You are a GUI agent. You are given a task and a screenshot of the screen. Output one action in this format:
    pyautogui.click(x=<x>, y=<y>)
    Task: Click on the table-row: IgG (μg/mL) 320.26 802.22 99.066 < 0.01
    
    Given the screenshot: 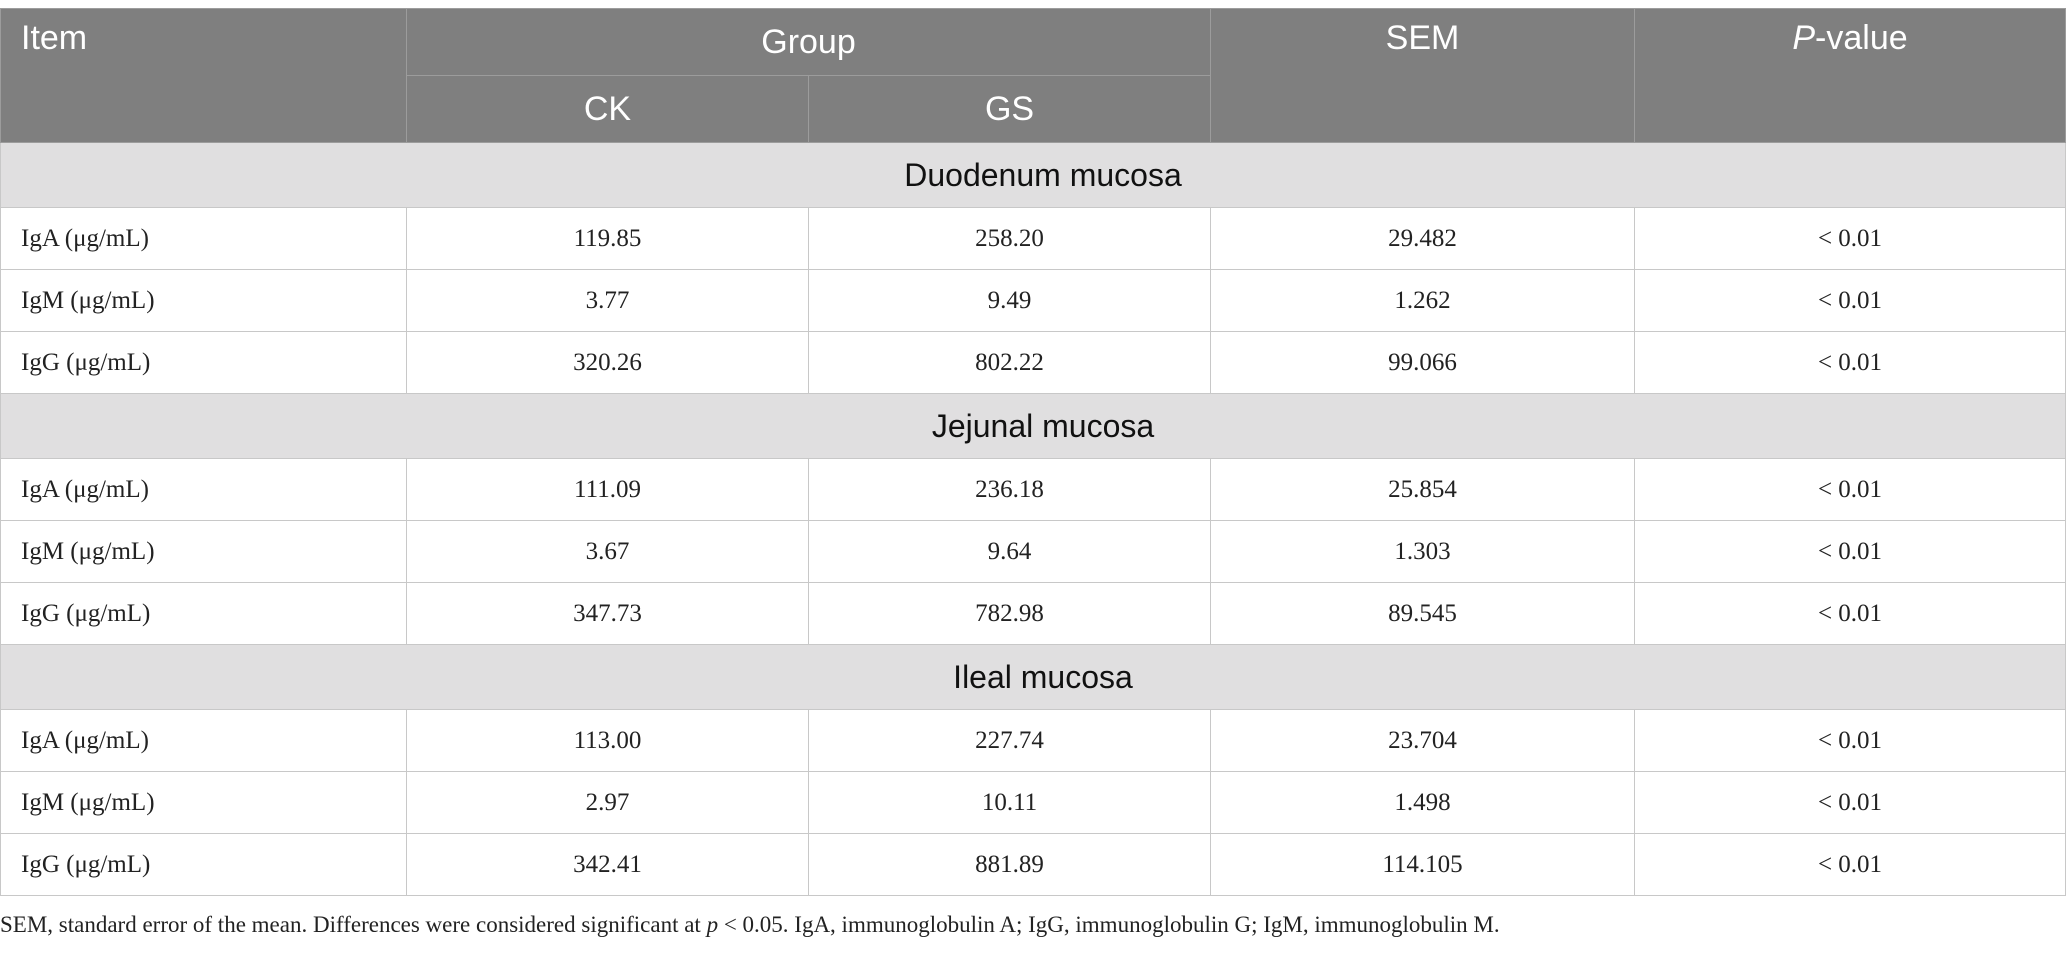 What is the action you would take?
    pyautogui.click(x=1033, y=362)
    